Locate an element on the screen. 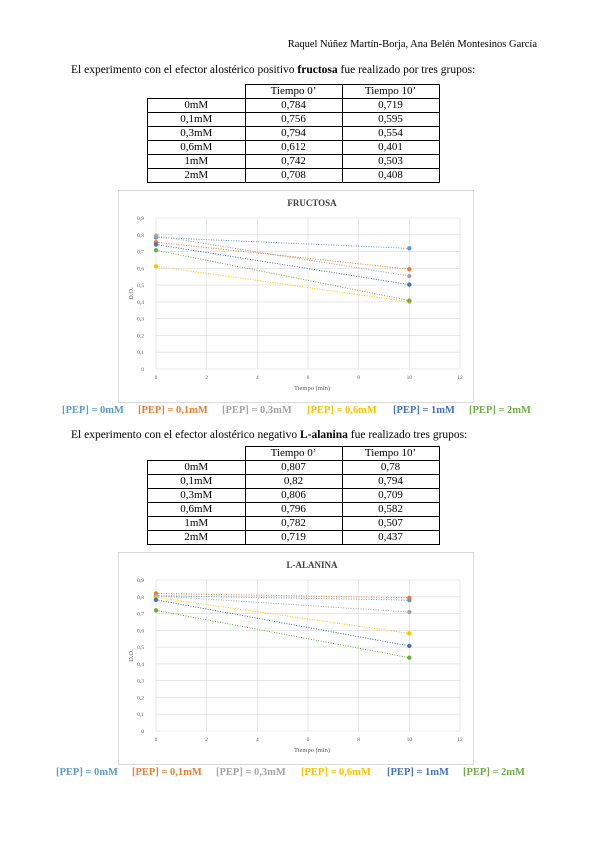 The height and width of the screenshot is (848, 599). table-cell: 0,82 is located at coordinates (293, 481).